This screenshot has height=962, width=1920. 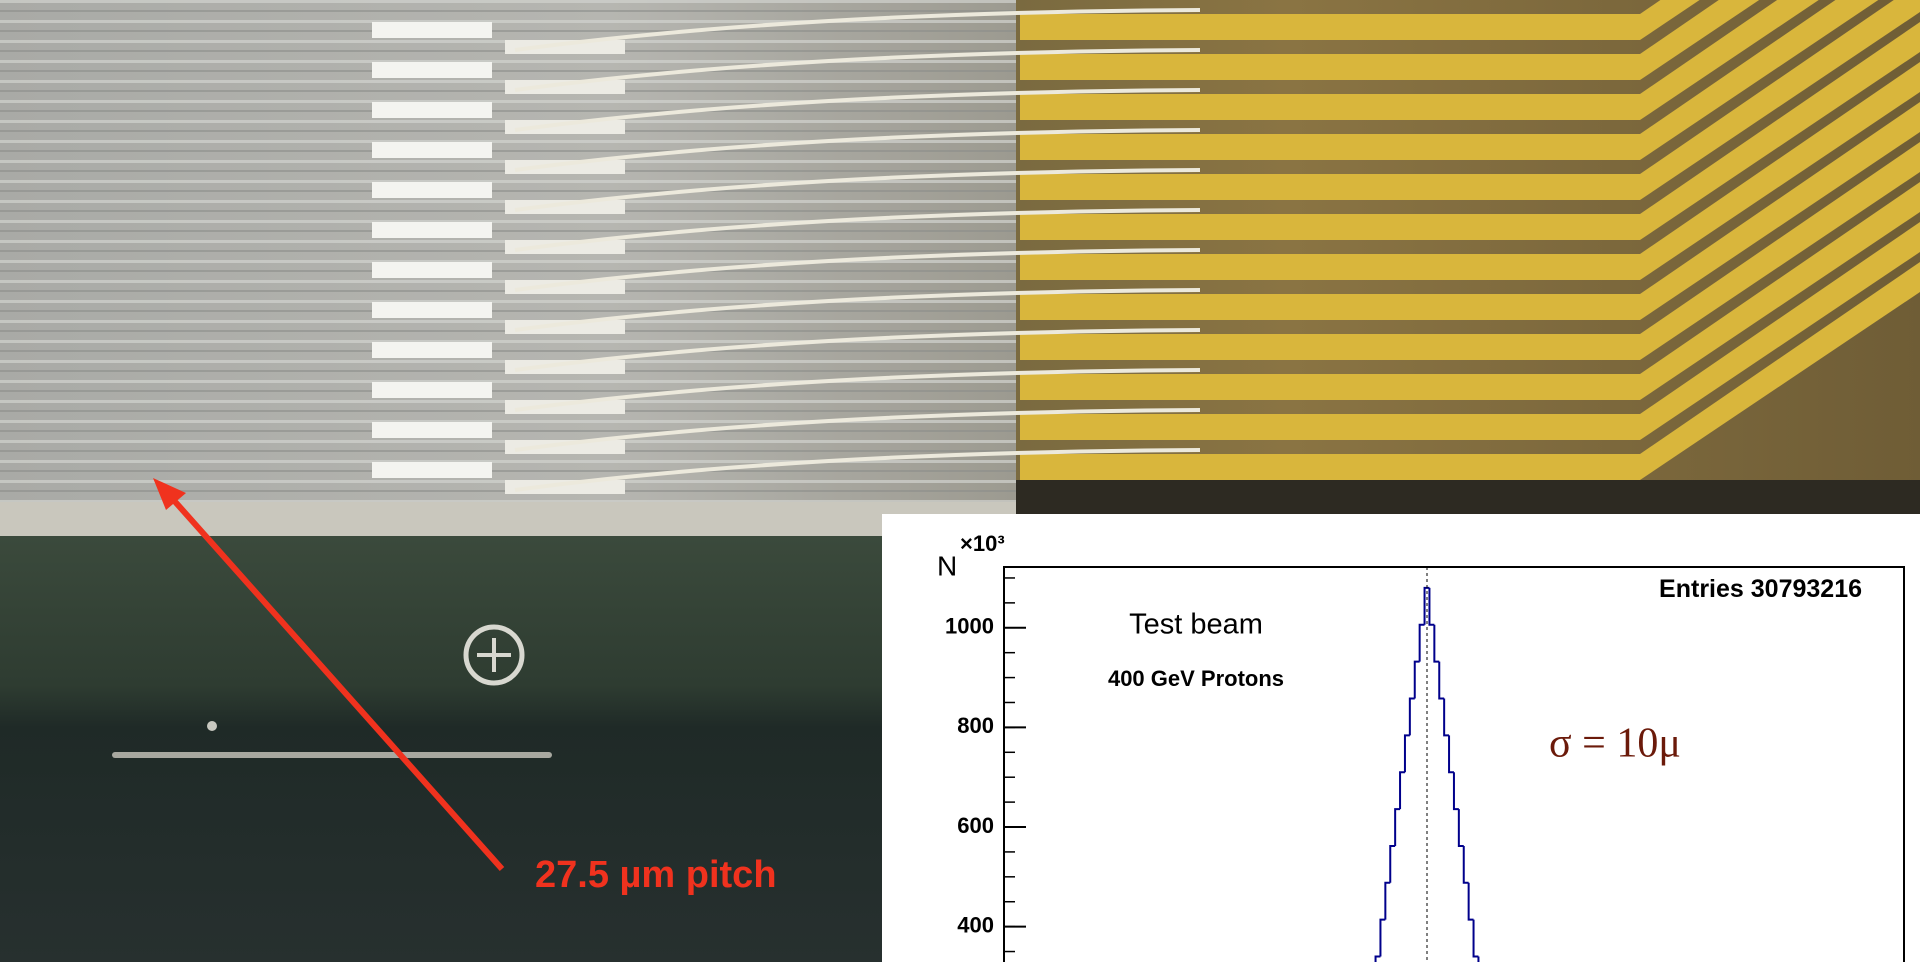 What do you see at coordinates (212, 726) in the screenshot?
I see `fiducial-dot` at bounding box center [212, 726].